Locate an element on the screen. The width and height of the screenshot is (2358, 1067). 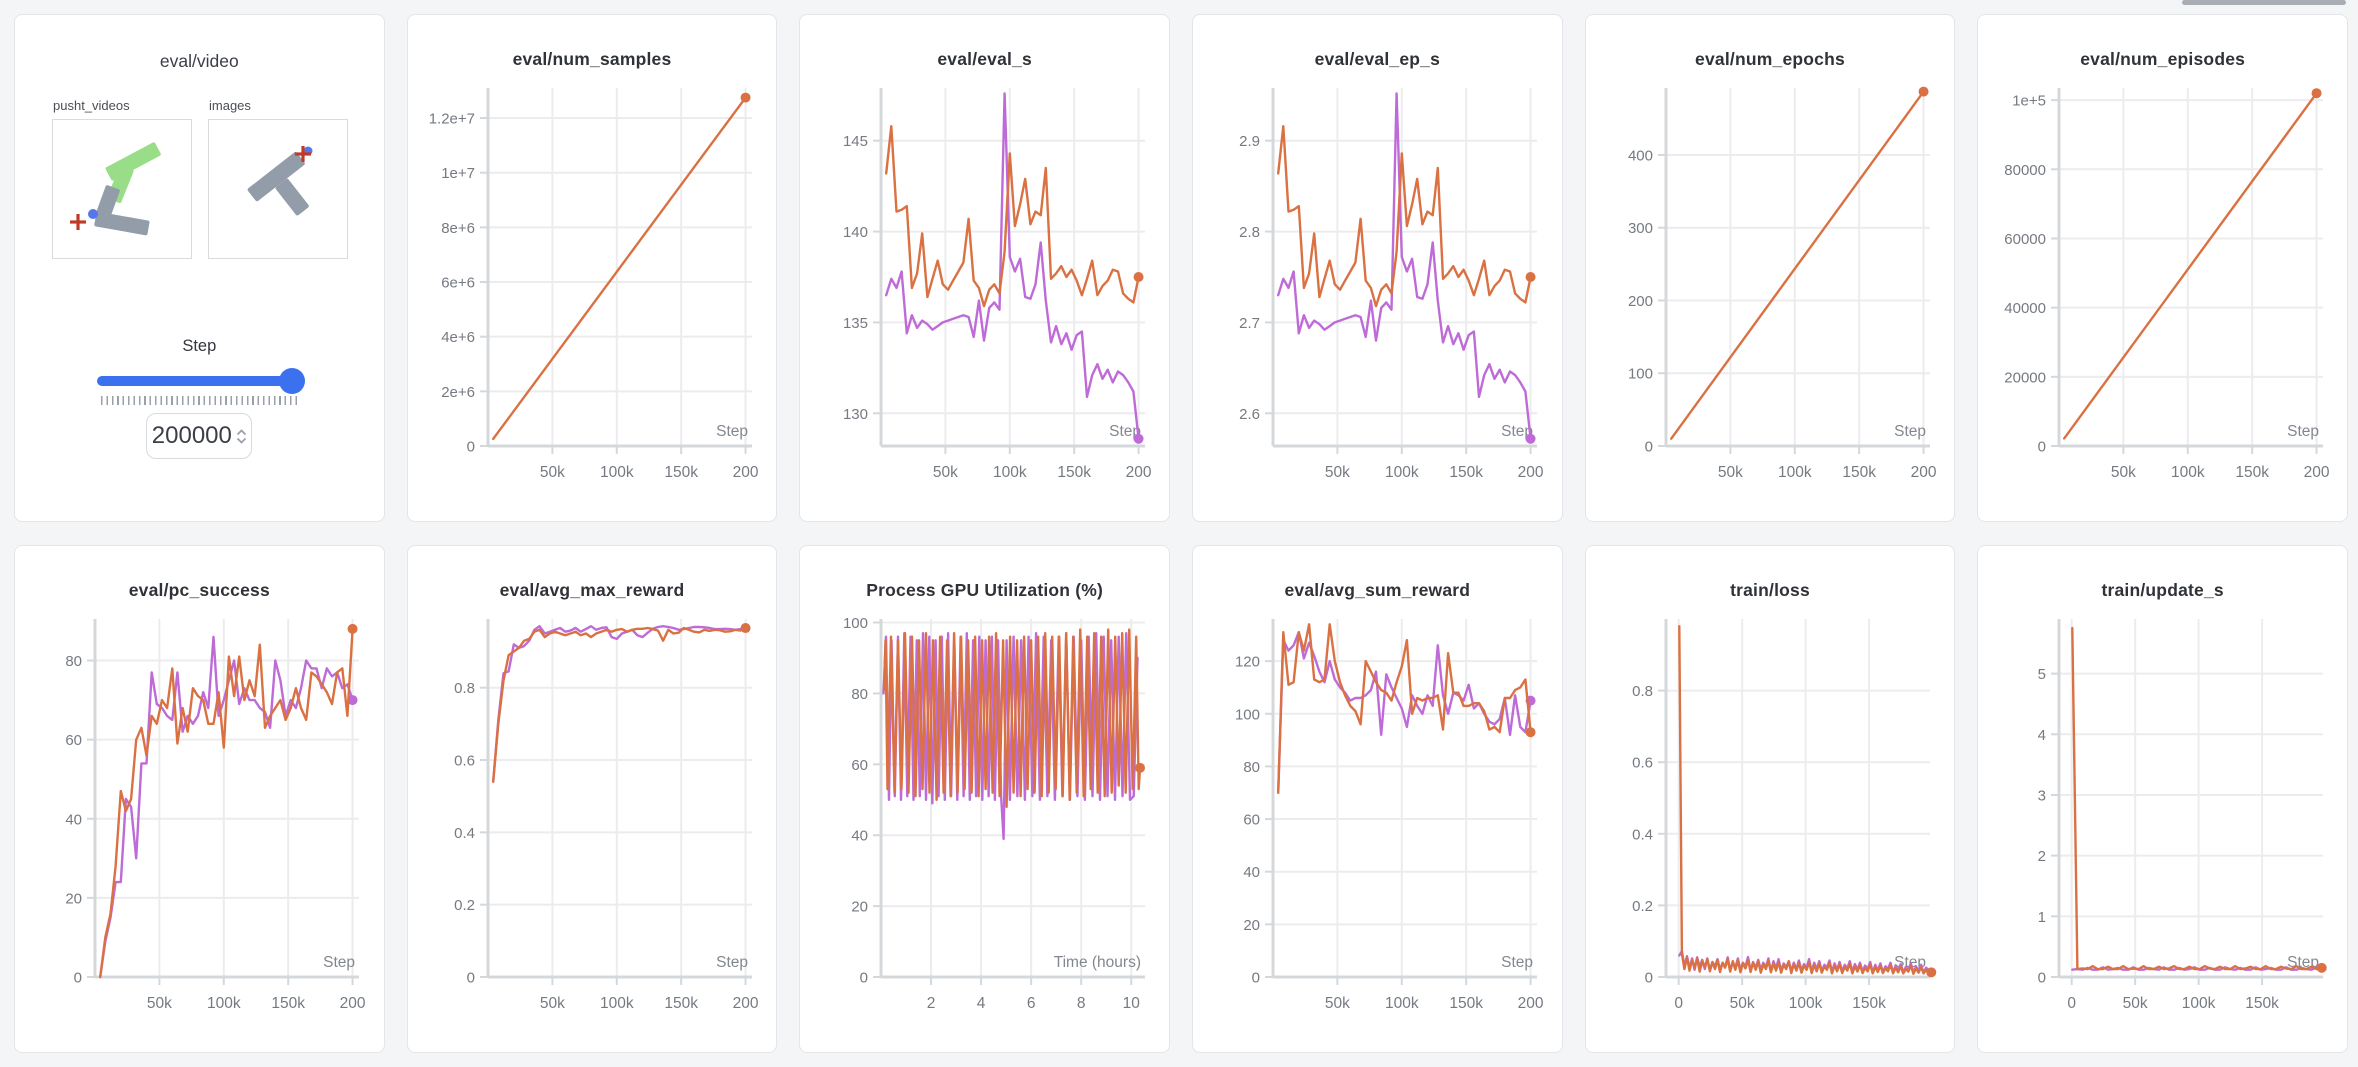
svg-text: 0.2 is located at coordinates (1642, 906).